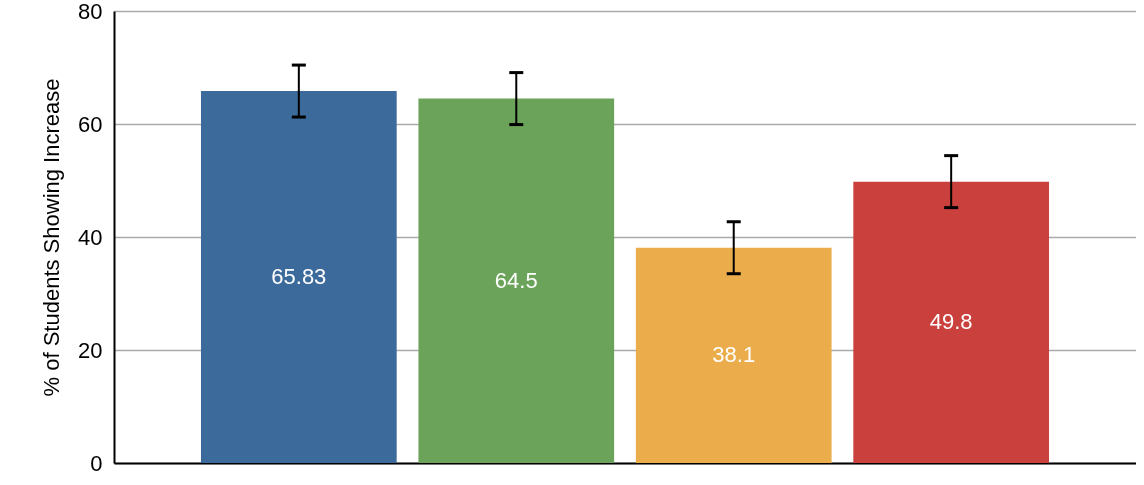 The height and width of the screenshot is (485, 1144). I want to click on data-label: 64.5, so click(516, 280).